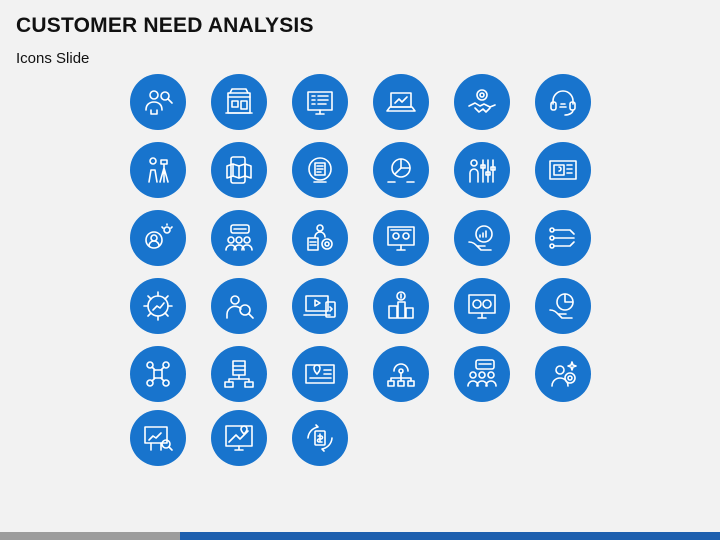 The height and width of the screenshot is (540, 720). What do you see at coordinates (320, 238) in the screenshot?
I see `person-gear-document-icon` at bounding box center [320, 238].